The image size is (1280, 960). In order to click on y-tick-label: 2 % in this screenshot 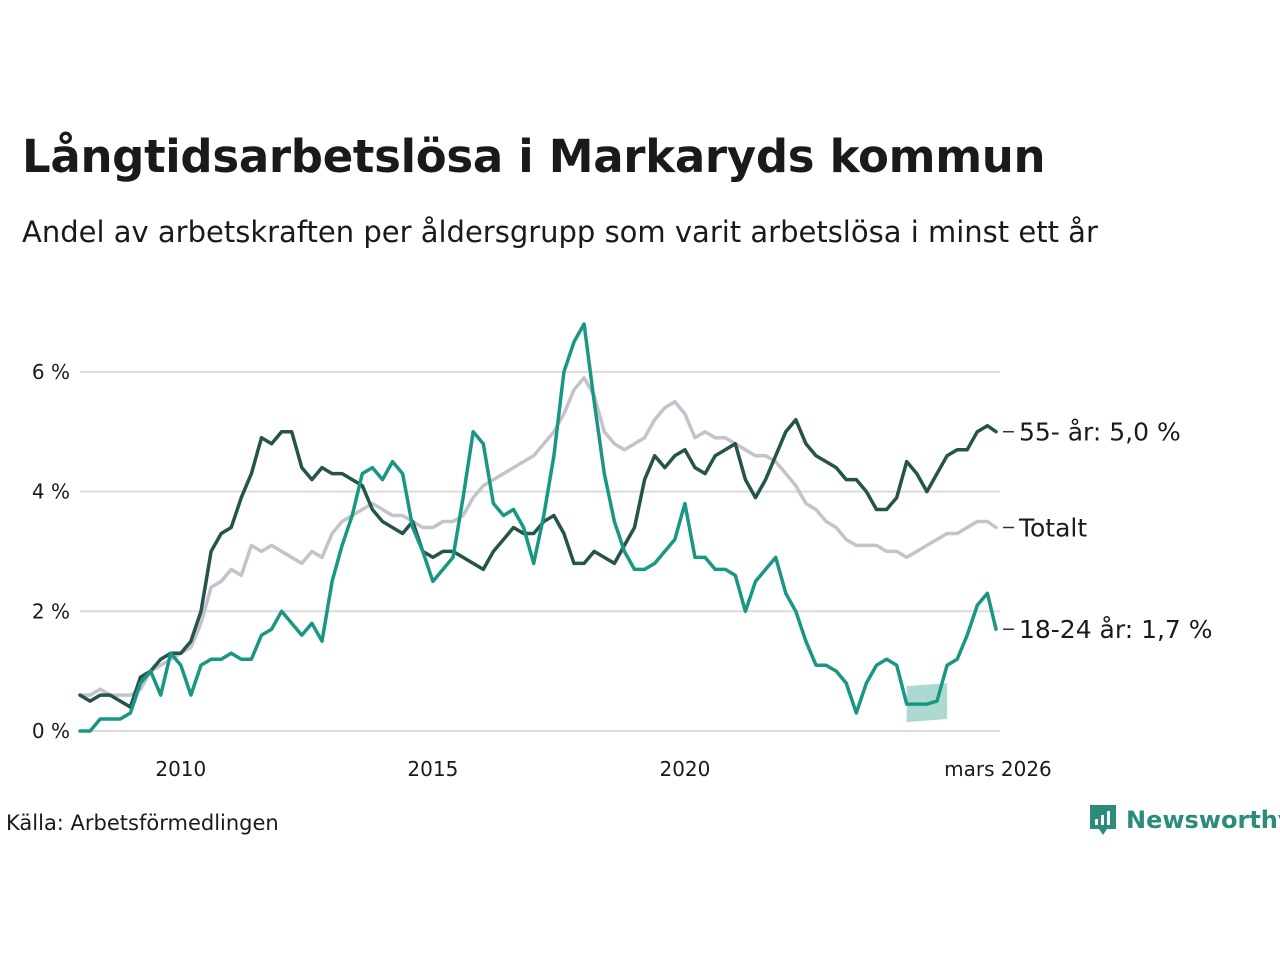, I will do `click(51, 611)`.